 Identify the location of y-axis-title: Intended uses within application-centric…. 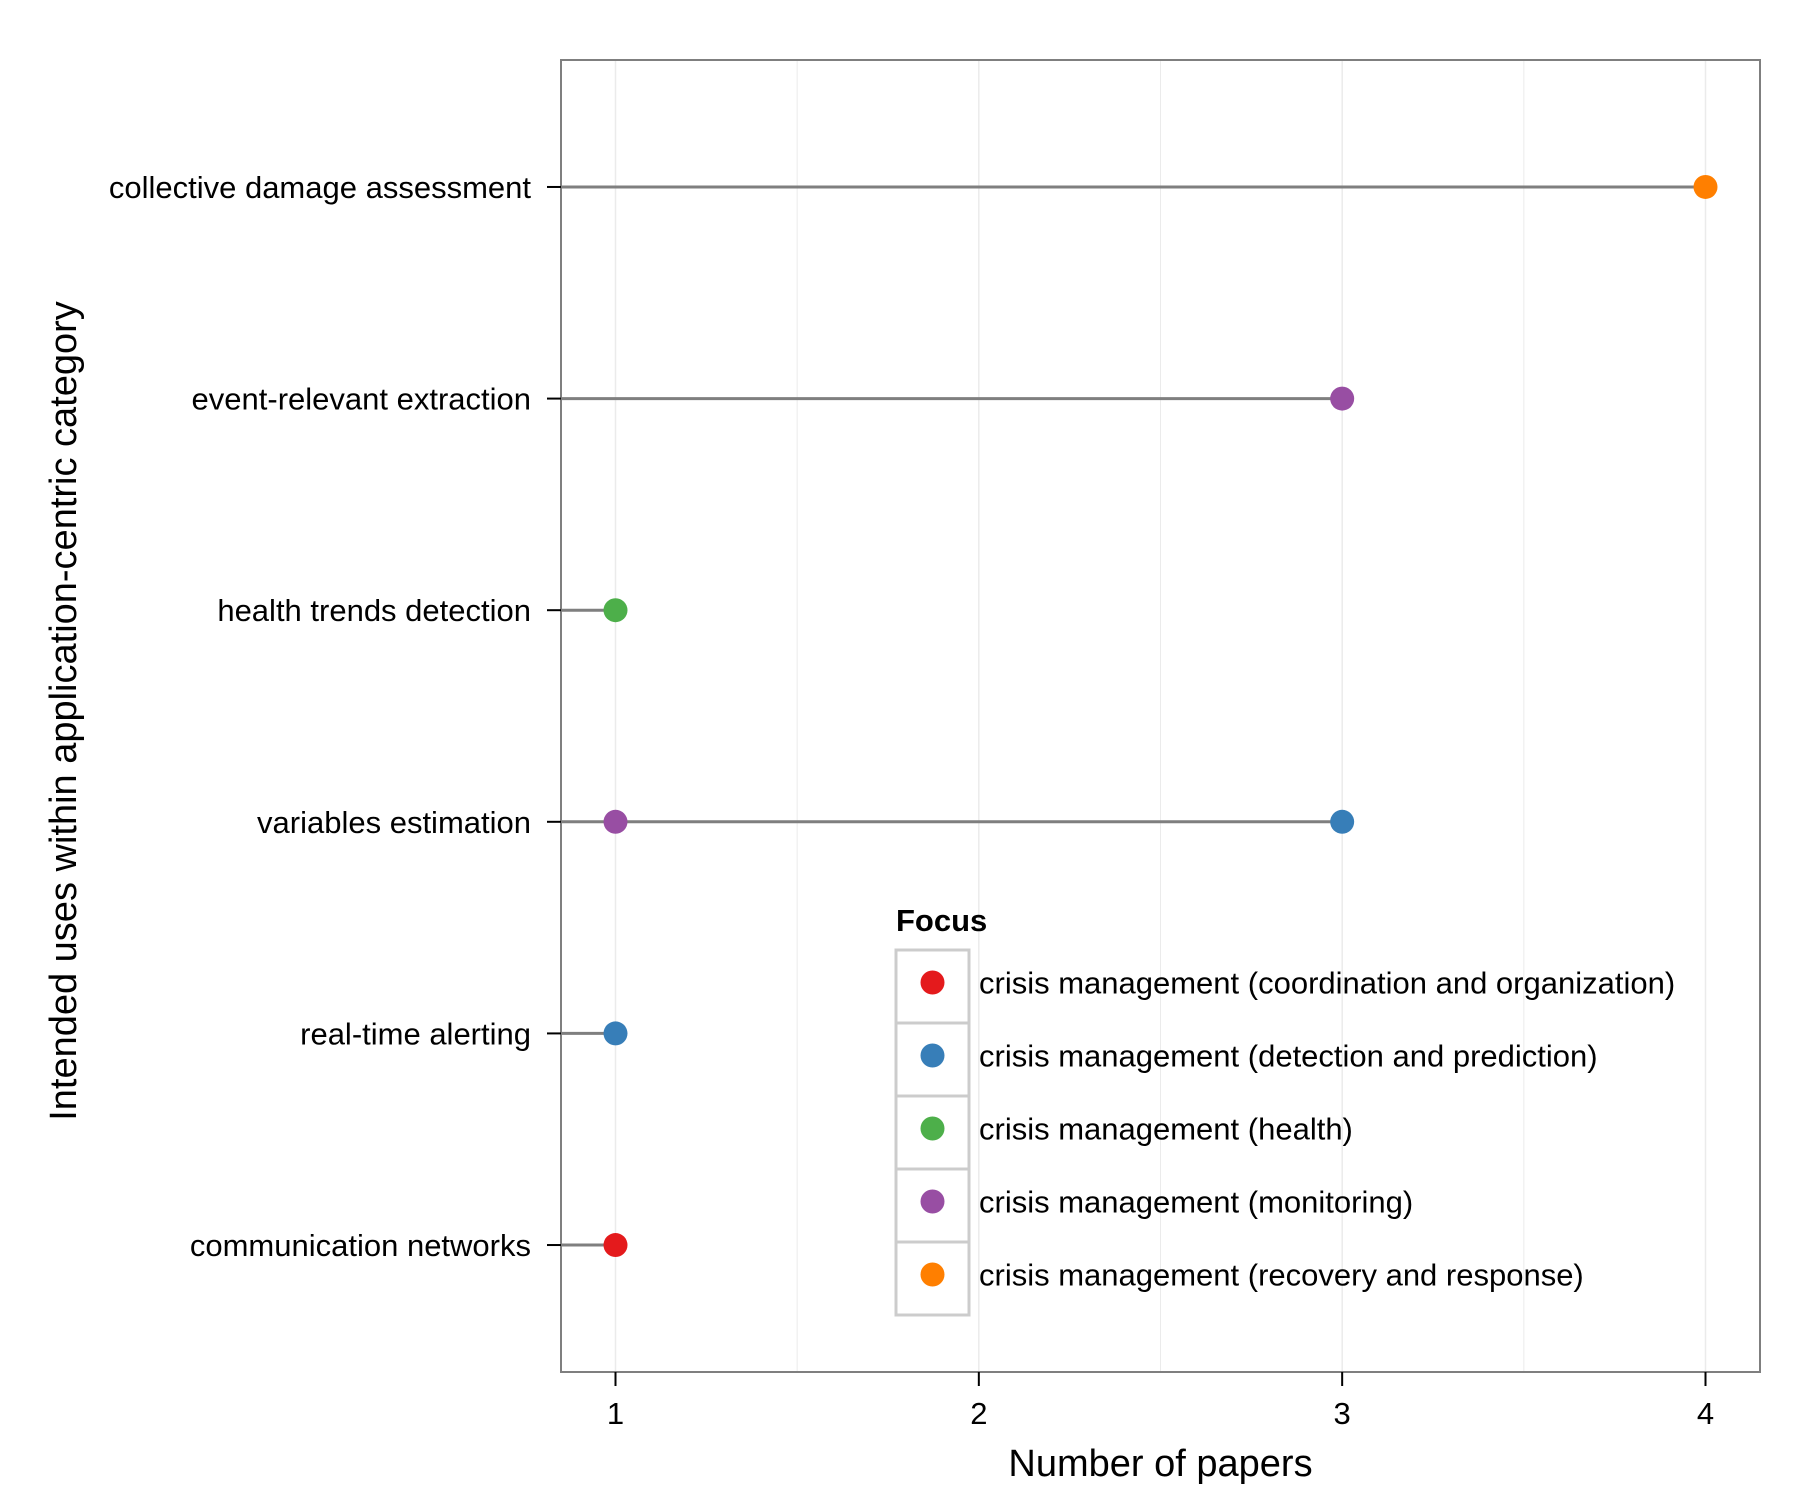
(64, 711).